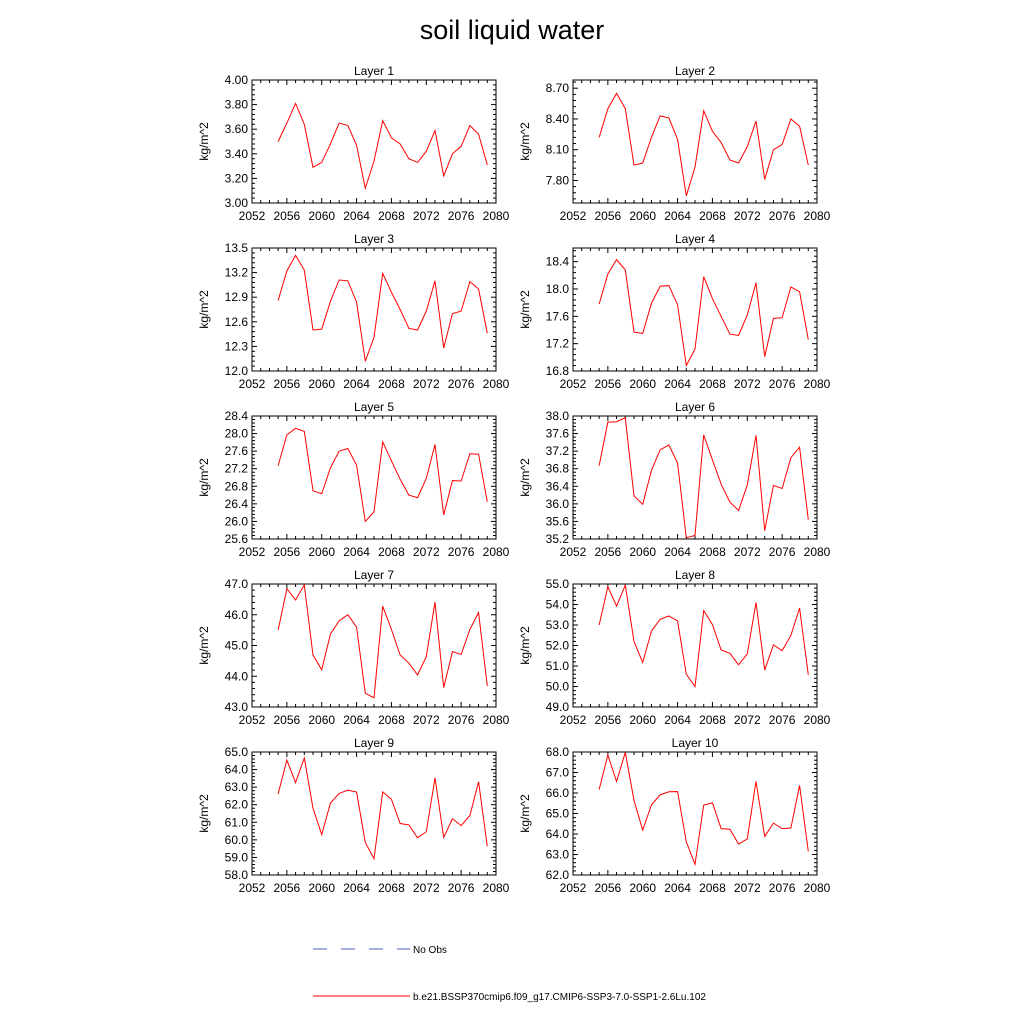 The image size is (1024, 1024). I want to click on y-tick-label: 55.0, so click(558, 584).